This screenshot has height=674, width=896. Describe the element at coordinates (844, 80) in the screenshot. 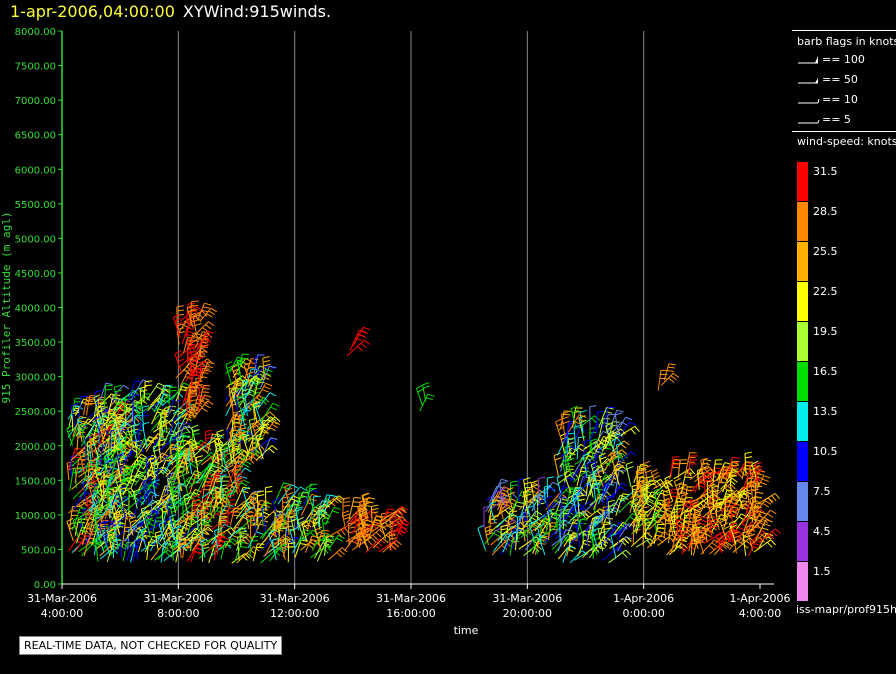

I see `barb-legend: barb flags in knots == 100 == 50 == 10 == 5` at that location.